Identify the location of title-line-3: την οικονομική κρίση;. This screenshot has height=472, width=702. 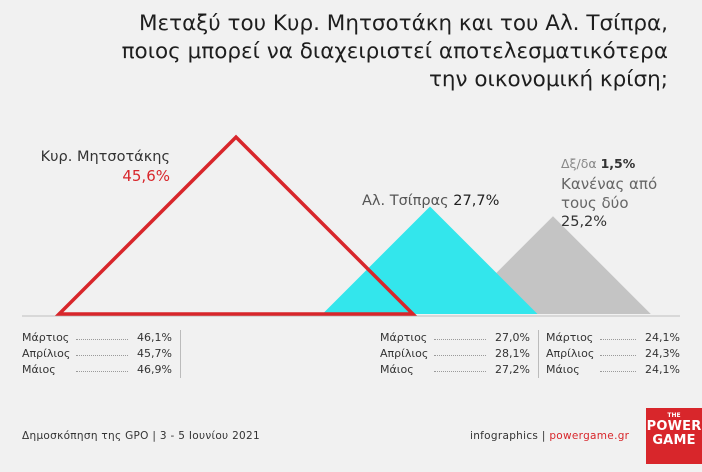
(548, 79).